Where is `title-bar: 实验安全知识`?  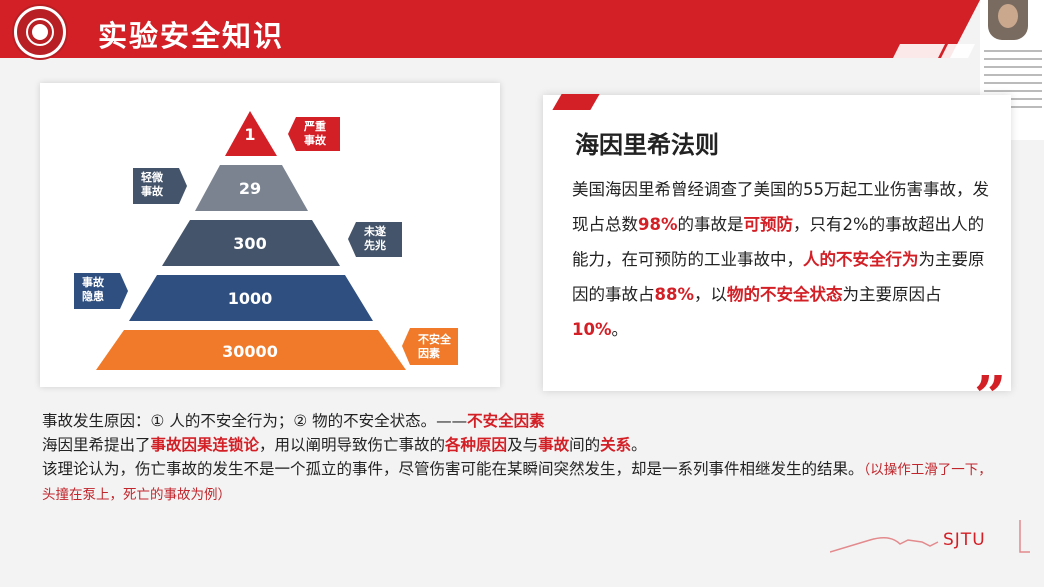 title-bar: 实验安全知识 is located at coordinates (490, 29).